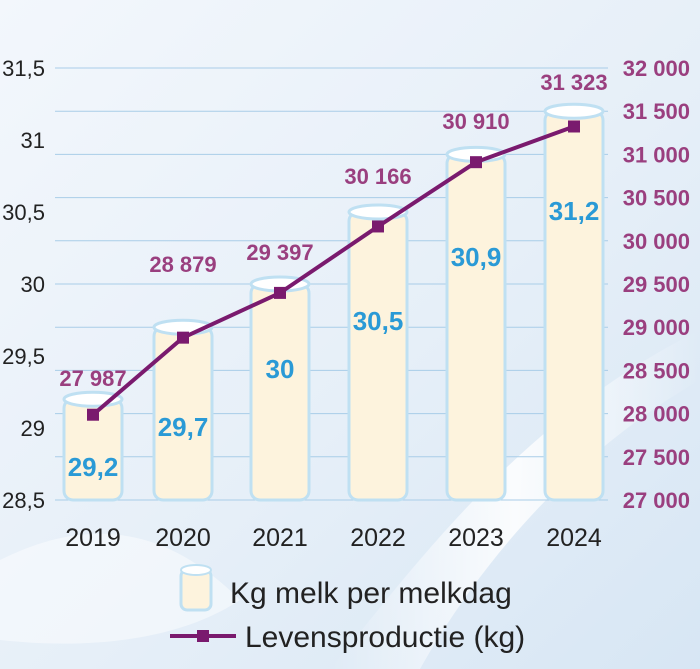 The image size is (700, 669). What do you see at coordinates (280, 392) in the screenshot?
I see `bar-2021` at bounding box center [280, 392].